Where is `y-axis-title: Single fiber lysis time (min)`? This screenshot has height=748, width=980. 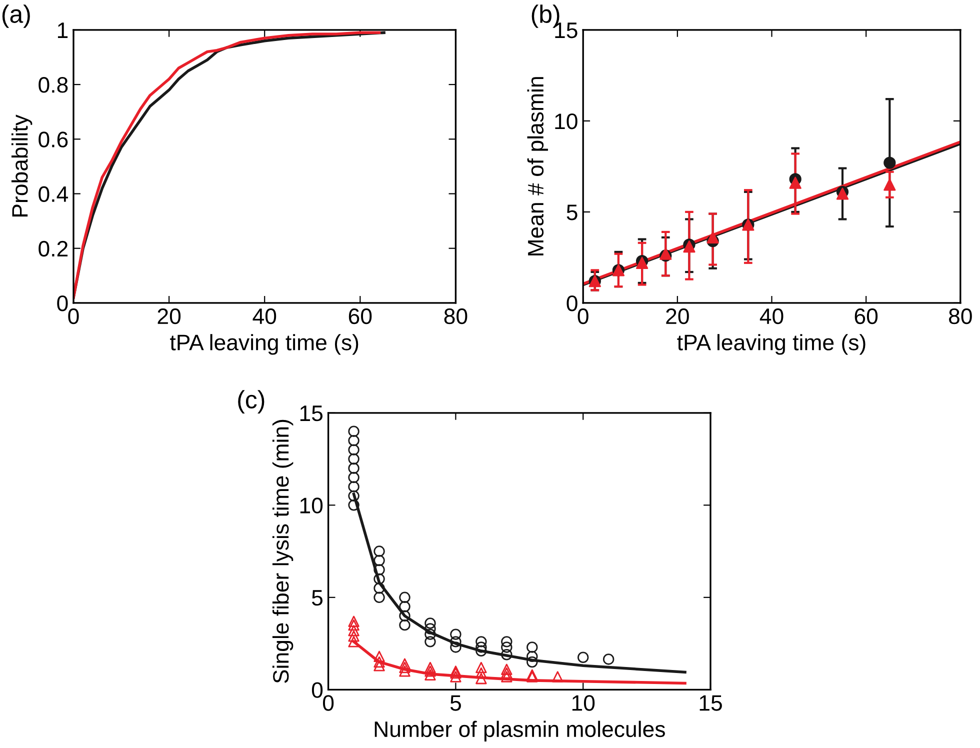
y-axis-title: Single fiber lysis time (min) is located at coordinates (283, 552).